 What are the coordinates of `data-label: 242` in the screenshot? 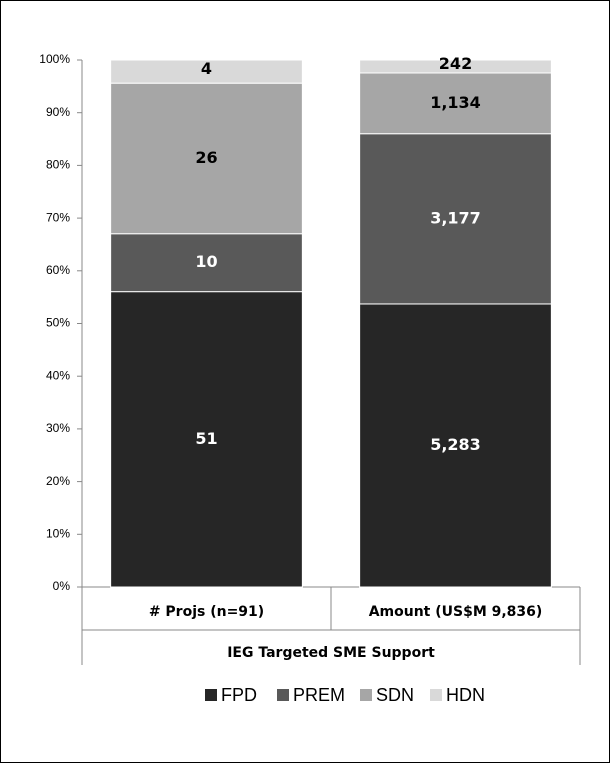 It's located at (455, 63).